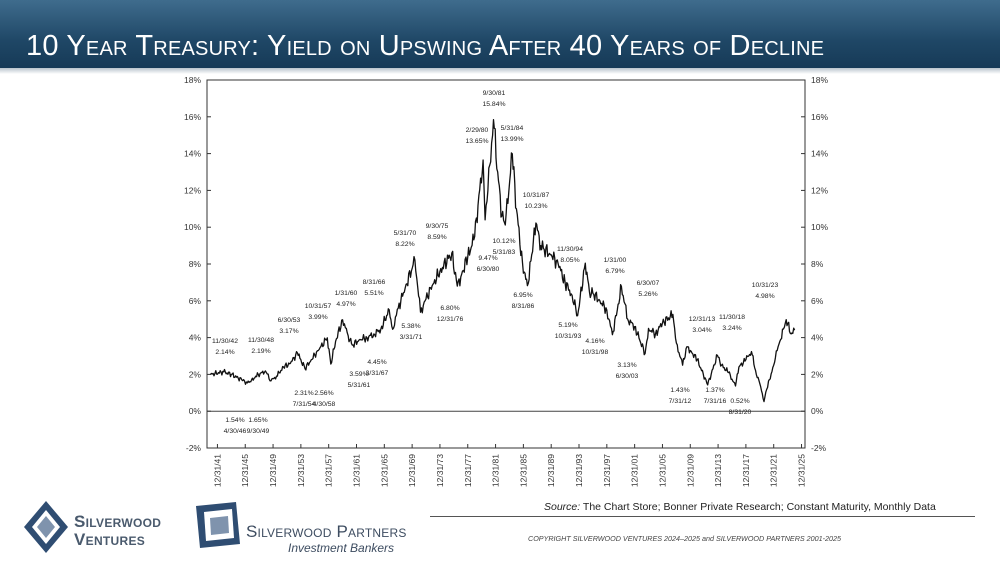  Describe the element at coordinates (374, 282) in the screenshot. I see `annotation-label: 8/31/66` at that location.